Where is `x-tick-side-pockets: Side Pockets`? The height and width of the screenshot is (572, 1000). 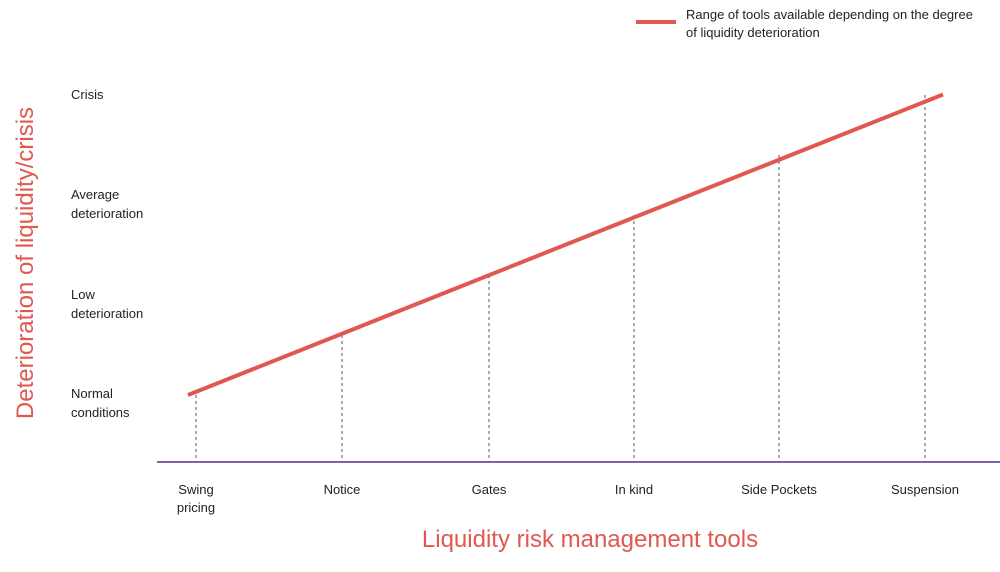 x-tick-side-pockets: Side Pockets is located at coordinates (779, 489).